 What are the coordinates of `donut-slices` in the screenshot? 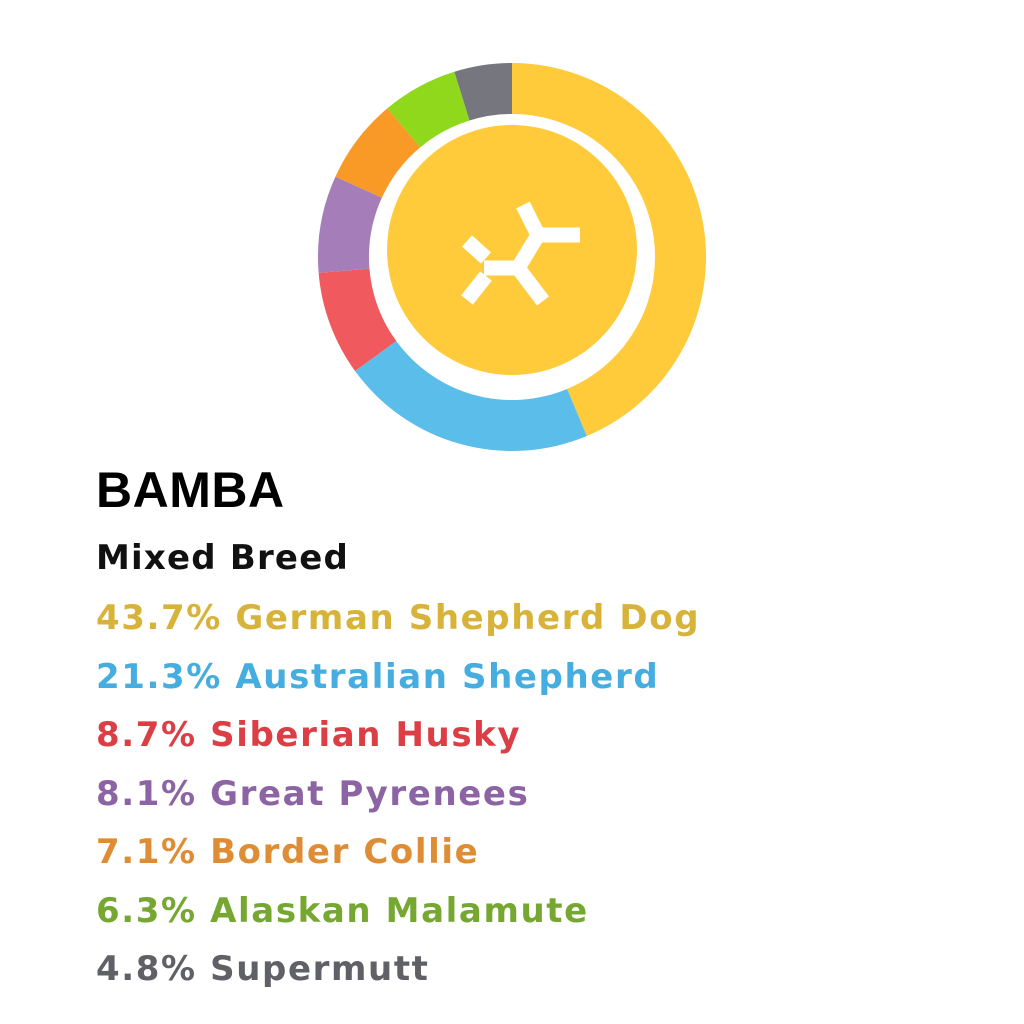 It's located at (512, 257).